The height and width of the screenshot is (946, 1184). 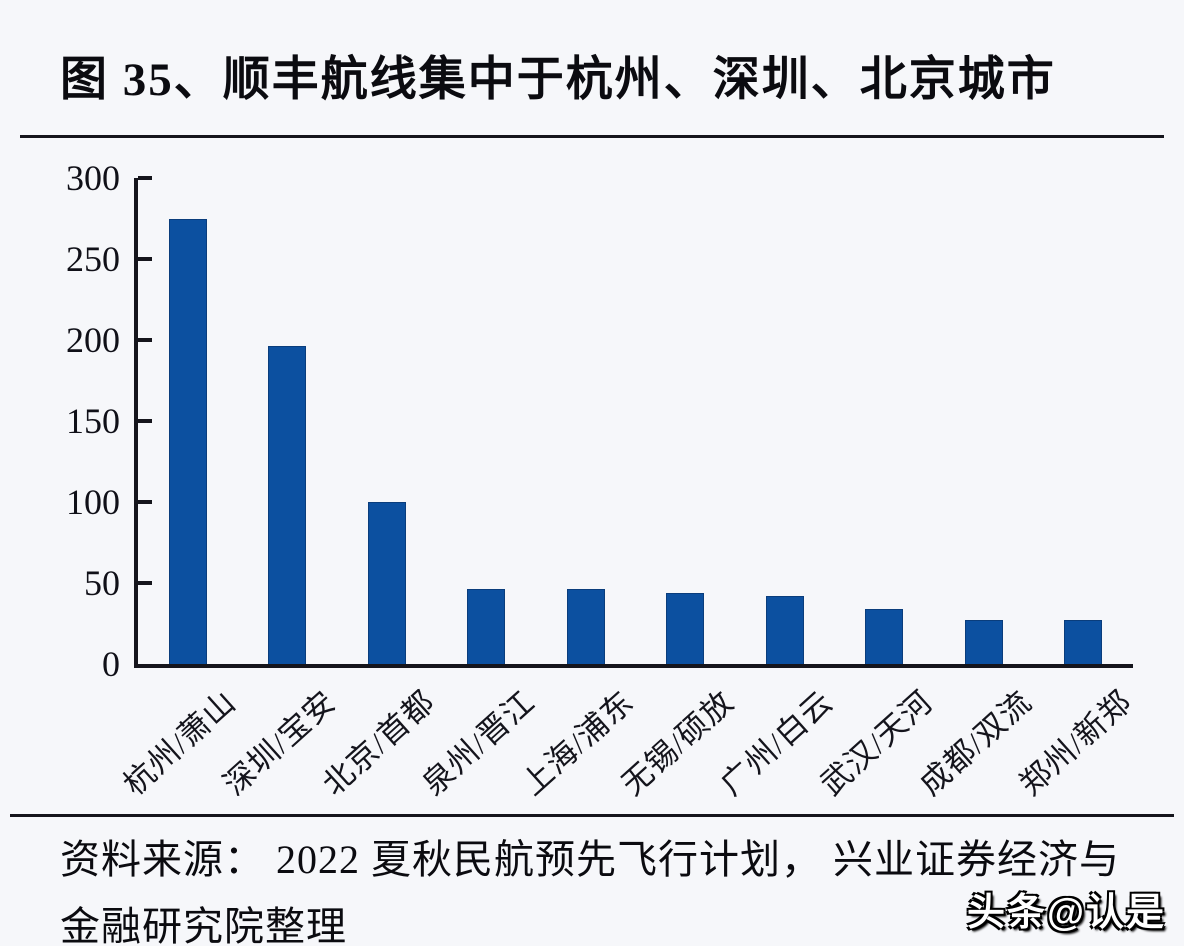 What do you see at coordinates (478, 490) in the screenshot?
I see `bar-slot: 泉州/晋江` at bounding box center [478, 490].